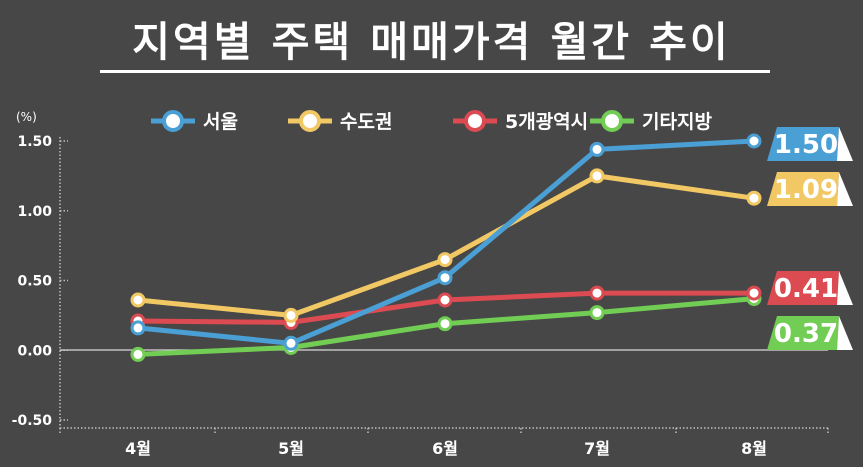 This screenshot has width=863, height=467. I want to click on x-tick-label: 4월, so click(138, 448).